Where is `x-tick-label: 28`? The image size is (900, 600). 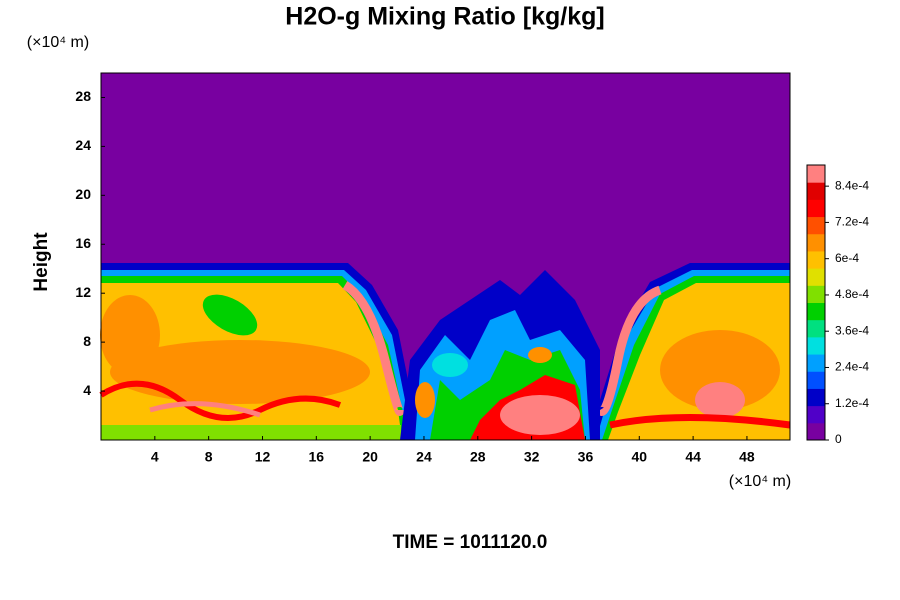 x-tick-label: 28 is located at coordinates (478, 457).